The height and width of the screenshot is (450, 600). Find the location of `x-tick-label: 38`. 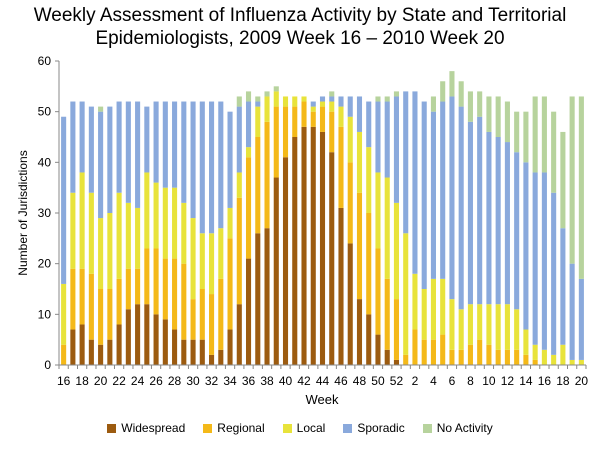

x-tick-label: 38 is located at coordinates (267, 381).